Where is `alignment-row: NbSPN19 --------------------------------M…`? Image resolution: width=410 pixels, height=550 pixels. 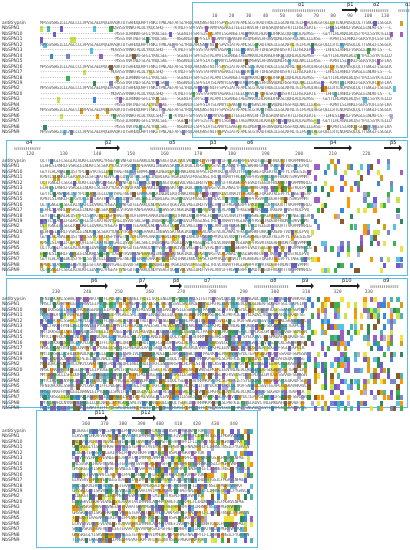
alignment-row: NbSPN19 --------------------------------M… is located at coordinates (204, 84).